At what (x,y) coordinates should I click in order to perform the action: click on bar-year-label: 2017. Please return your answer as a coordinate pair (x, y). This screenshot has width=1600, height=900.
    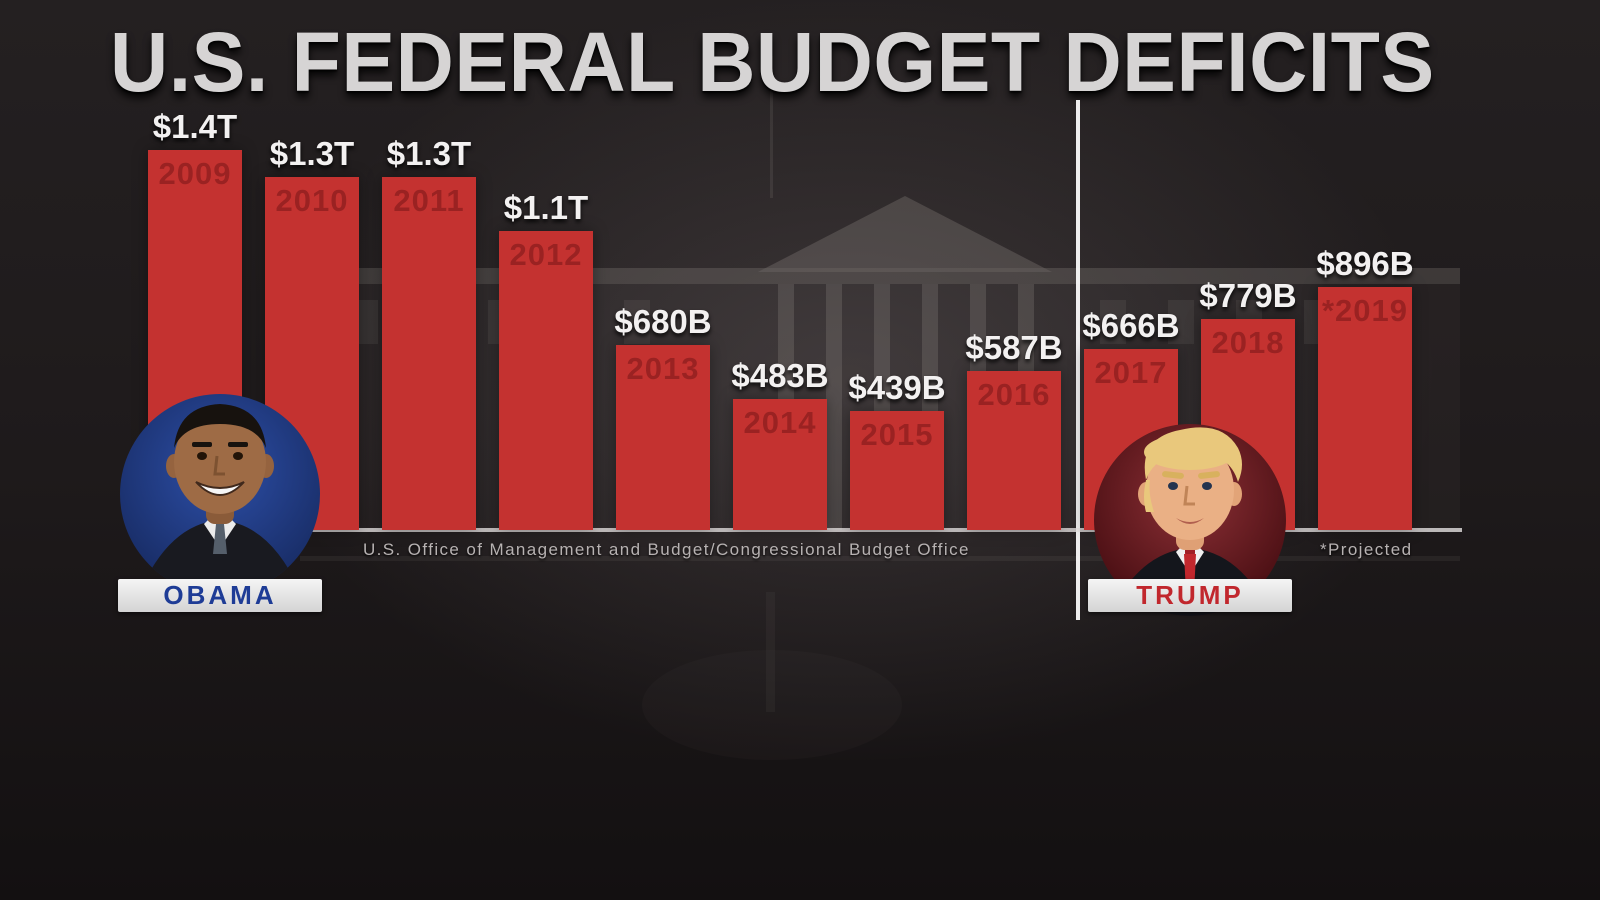
    Looking at the image, I should click on (1131, 372).